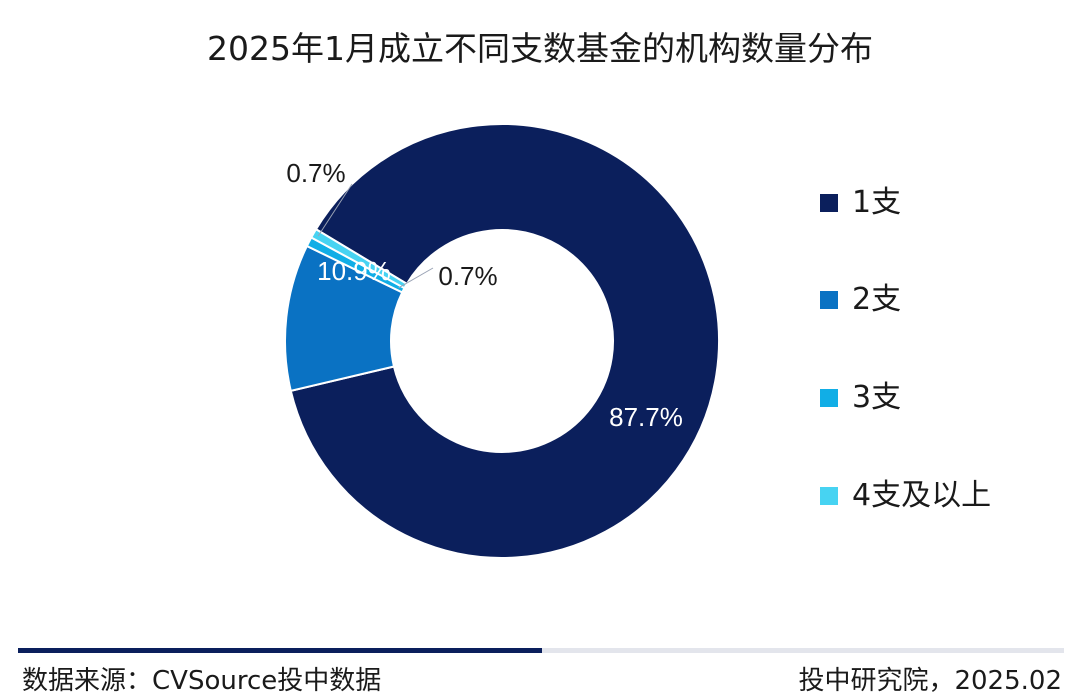 The width and height of the screenshot is (1080, 697). Describe the element at coordinates (484, 295) in the screenshot. I see `donut-data-labels: 87.7% 10.9% 0.7% 0.7%` at that location.